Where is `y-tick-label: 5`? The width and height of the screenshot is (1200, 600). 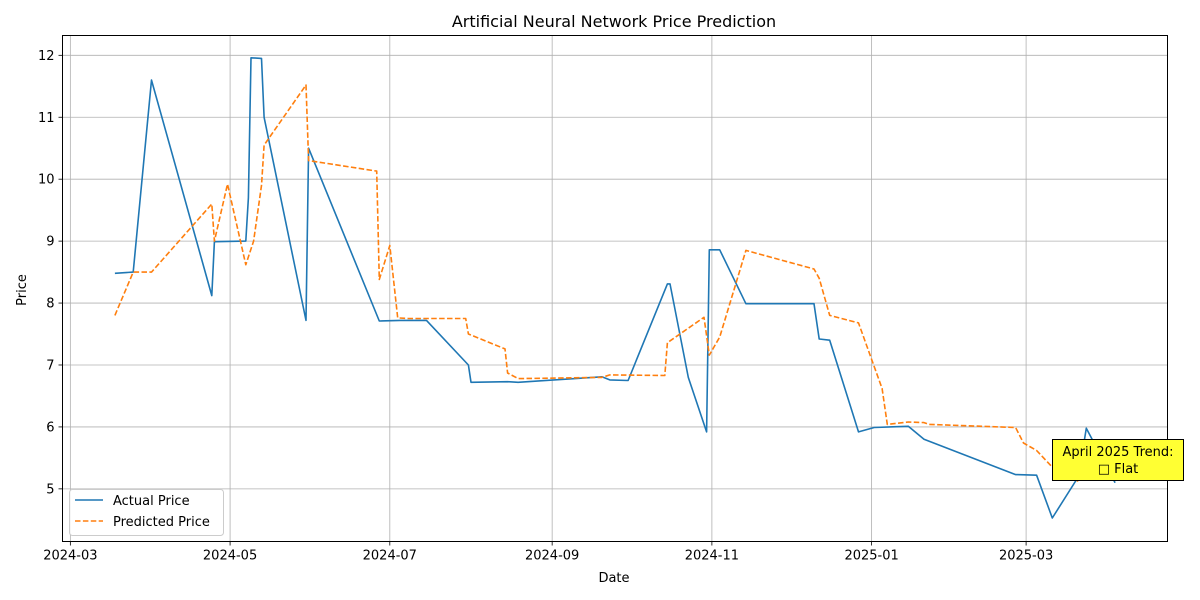 y-tick-label: 5 is located at coordinates (50, 489).